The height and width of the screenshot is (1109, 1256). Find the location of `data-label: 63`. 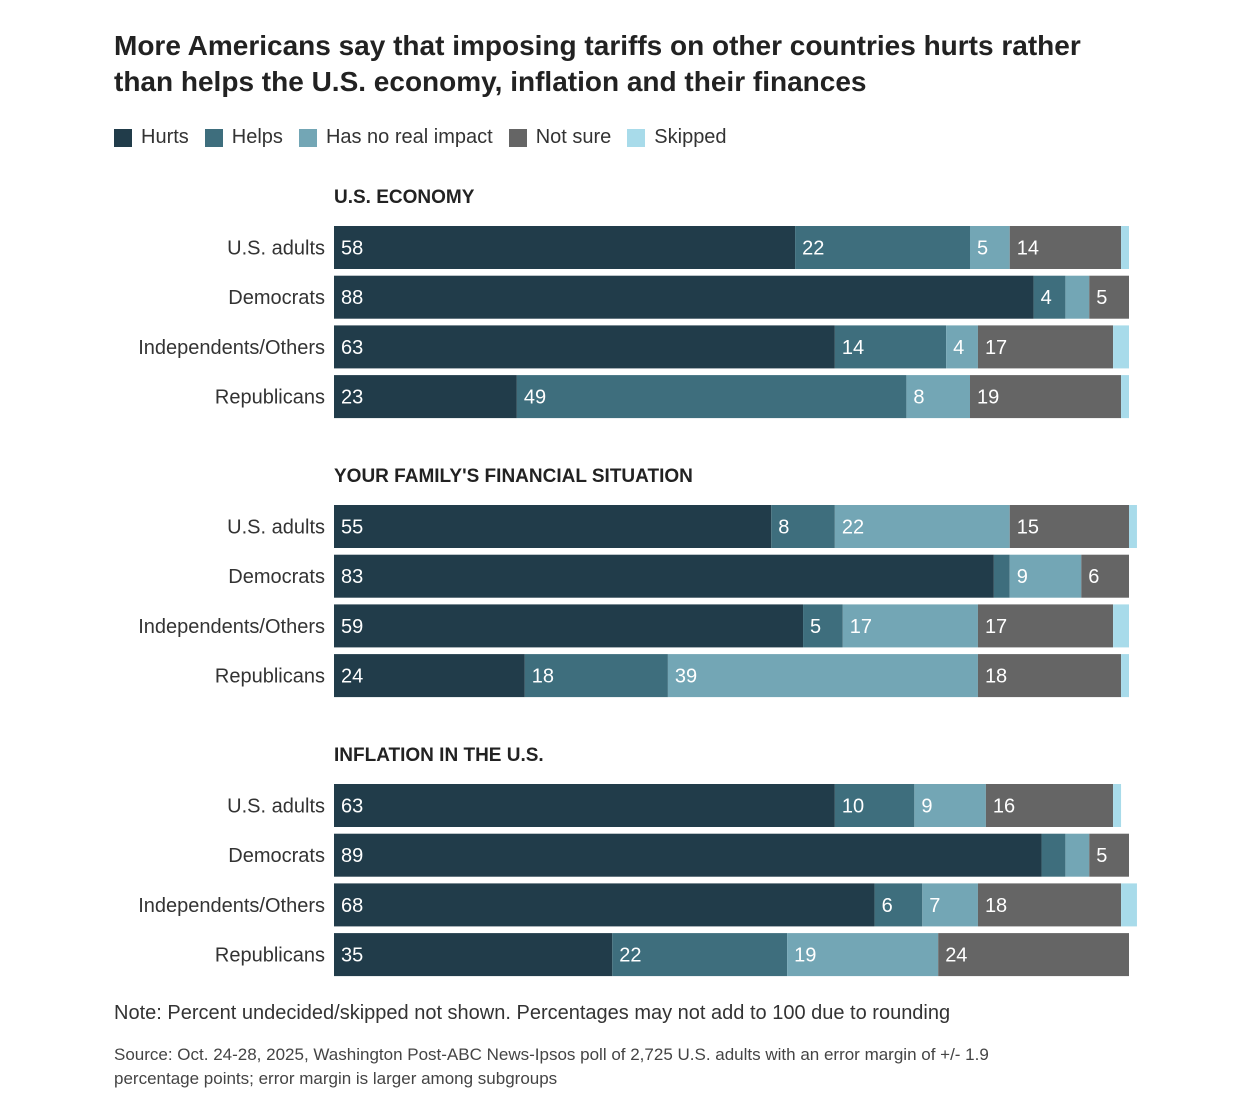

data-label: 63 is located at coordinates (352, 807).